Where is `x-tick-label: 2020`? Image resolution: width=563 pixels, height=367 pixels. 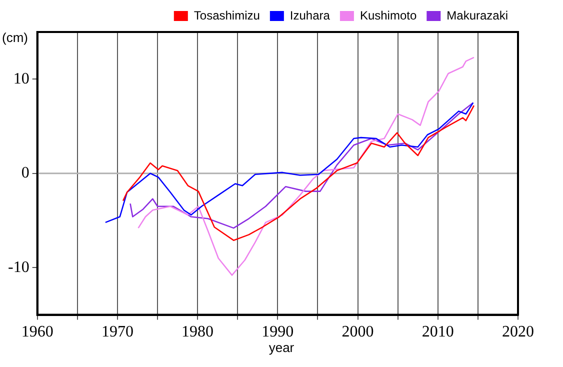 x-tick-label: 2020 is located at coordinates (518, 332).